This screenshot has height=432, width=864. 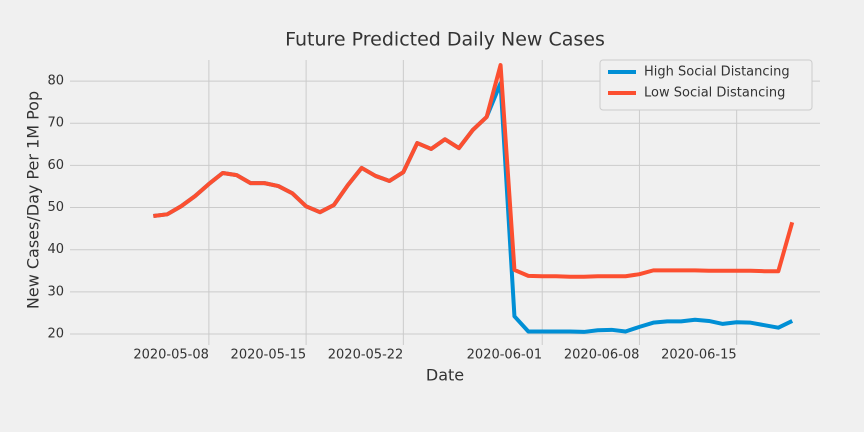 I want to click on y-tick-label: 80, so click(x=55, y=81).